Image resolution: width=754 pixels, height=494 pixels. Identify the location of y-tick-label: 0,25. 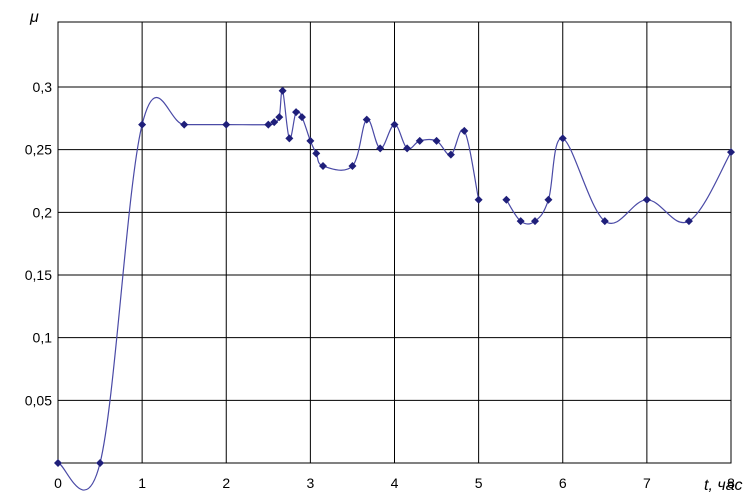
(38, 150).